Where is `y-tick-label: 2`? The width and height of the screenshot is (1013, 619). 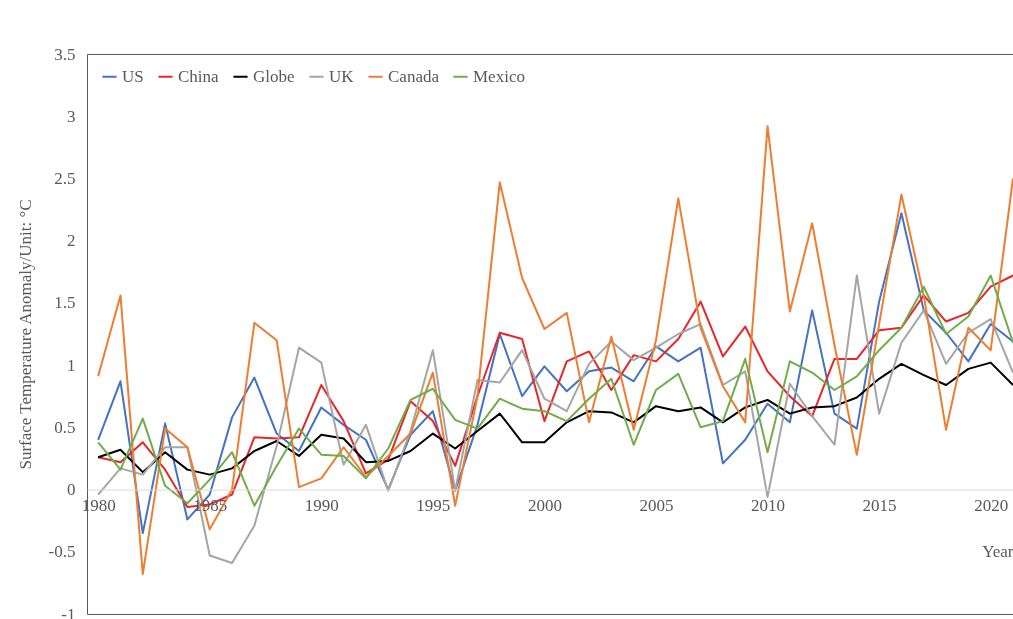
y-tick-label: 2 is located at coordinates (71, 241).